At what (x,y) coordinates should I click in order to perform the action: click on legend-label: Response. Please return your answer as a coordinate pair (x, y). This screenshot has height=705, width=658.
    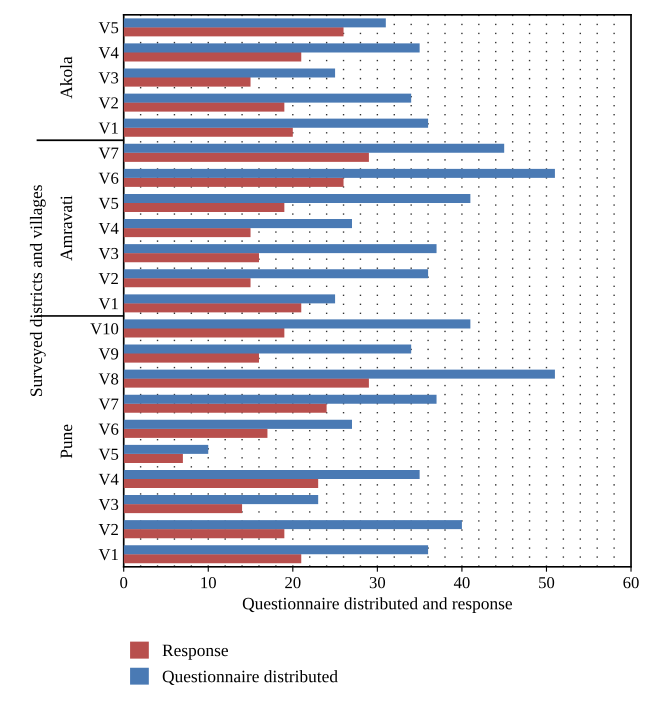
    Looking at the image, I should click on (195, 652).